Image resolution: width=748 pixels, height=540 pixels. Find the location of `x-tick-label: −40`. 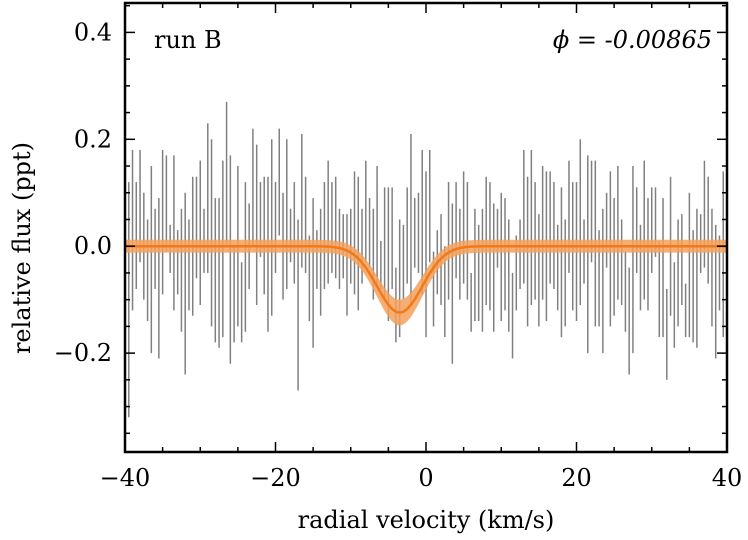

x-tick-label: −40 is located at coordinates (125, 478).